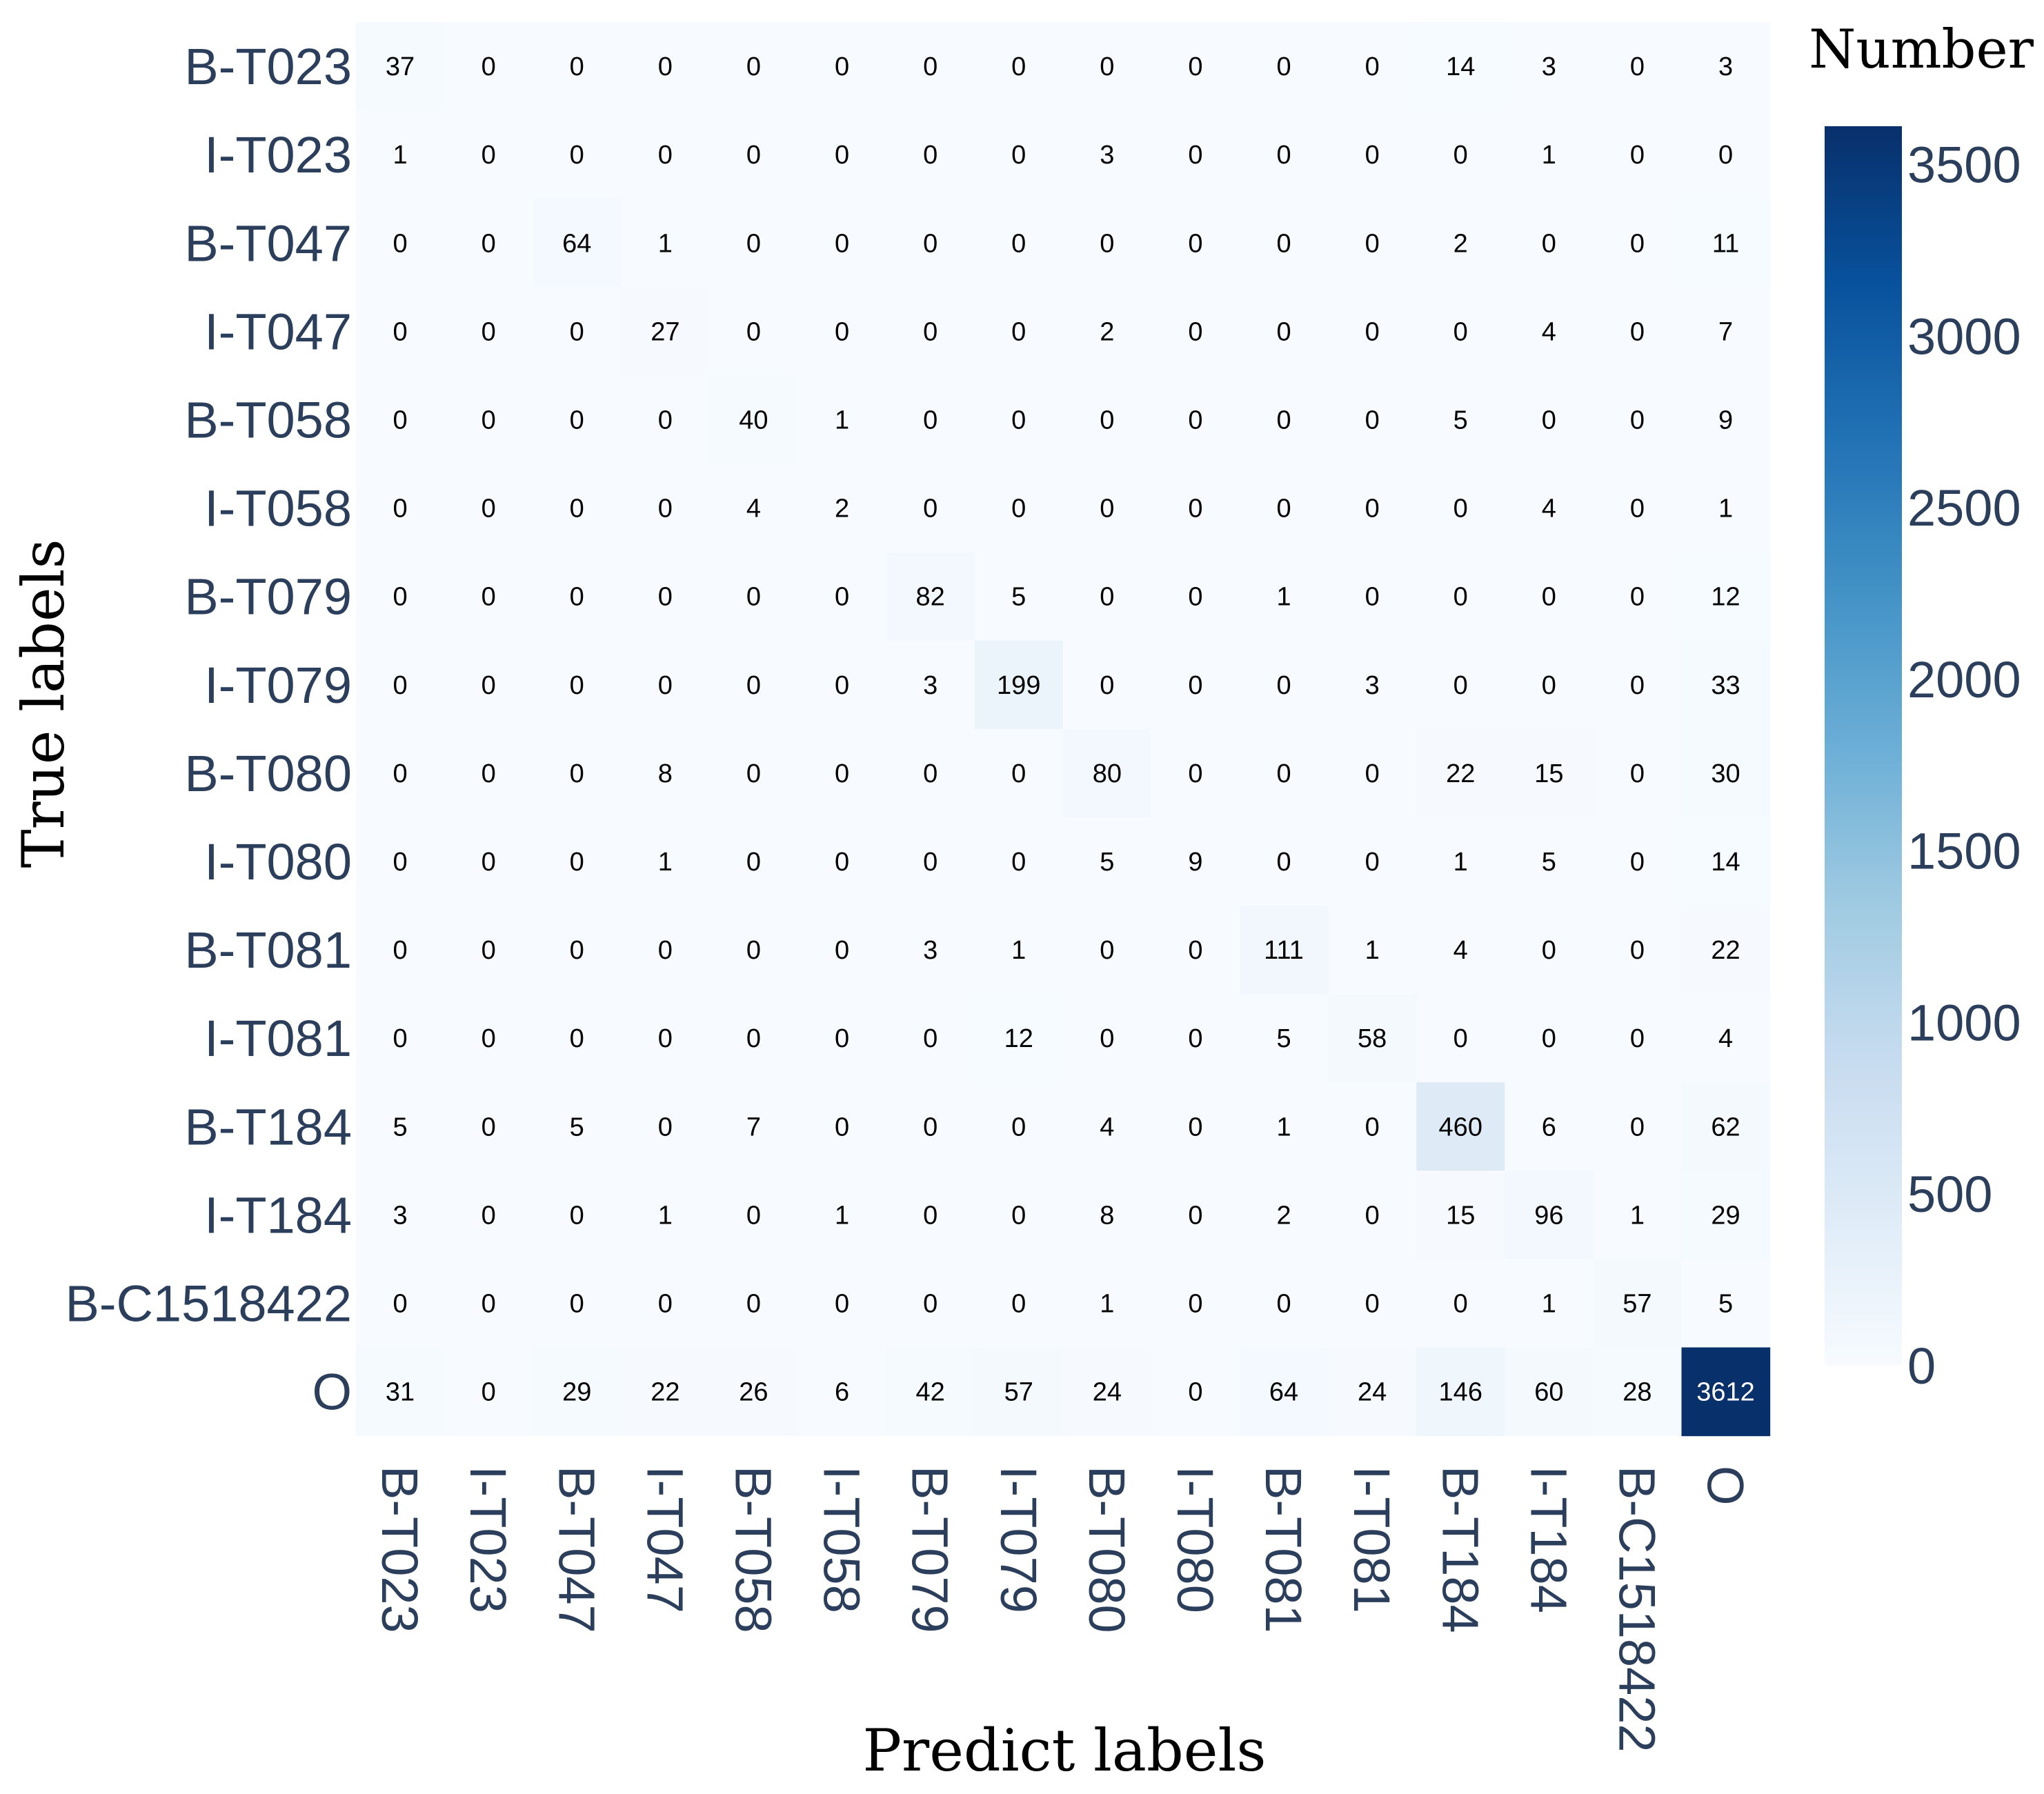 Image resolution: width=2044 pixels, height=1794 pixels. What do you see at coordinates (1460, 773) in the screenshot?
I see `cell-value-label: 22` at bounding box center [1460, 773].